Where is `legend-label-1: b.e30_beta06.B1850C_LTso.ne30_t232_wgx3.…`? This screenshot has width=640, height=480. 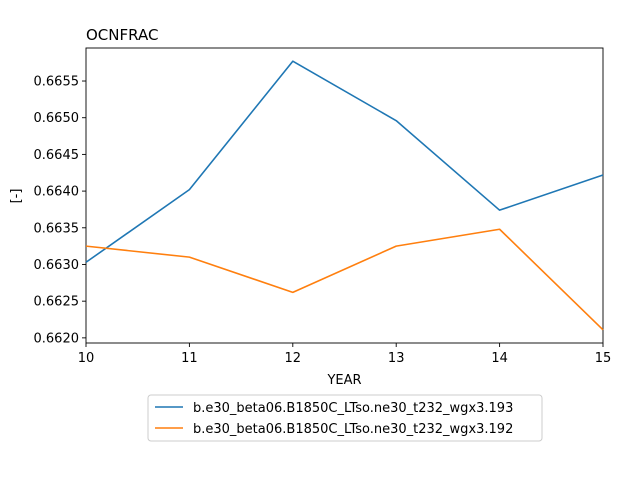
legend-label-1: b.e30_beta06.B1850C_LTso.ne30_t232_wgx3.… is located at coordinates (353, 408).